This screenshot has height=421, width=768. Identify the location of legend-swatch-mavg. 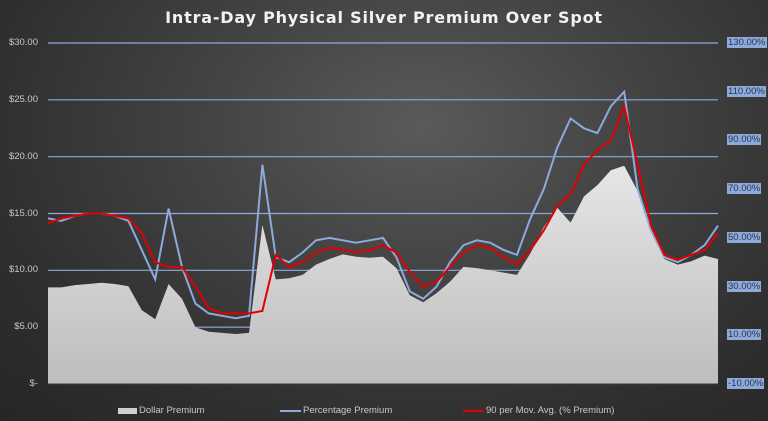
(473, 410).